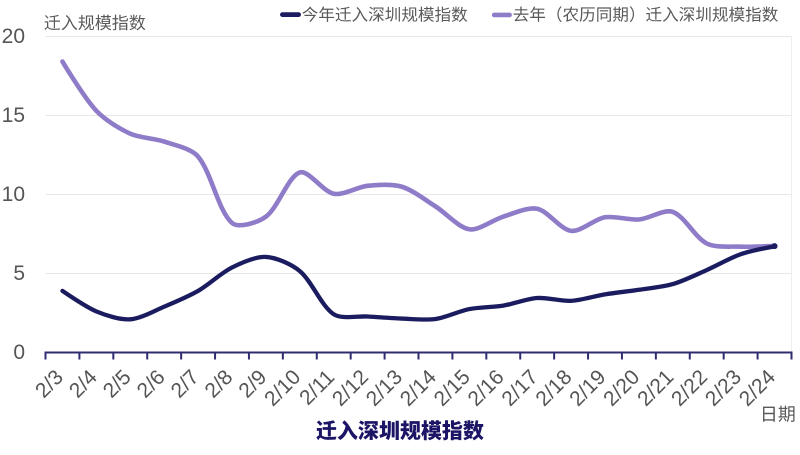  Describe the element at coordinates (13, 115) in the screenshot. I see `svg-text: 15` at that location.